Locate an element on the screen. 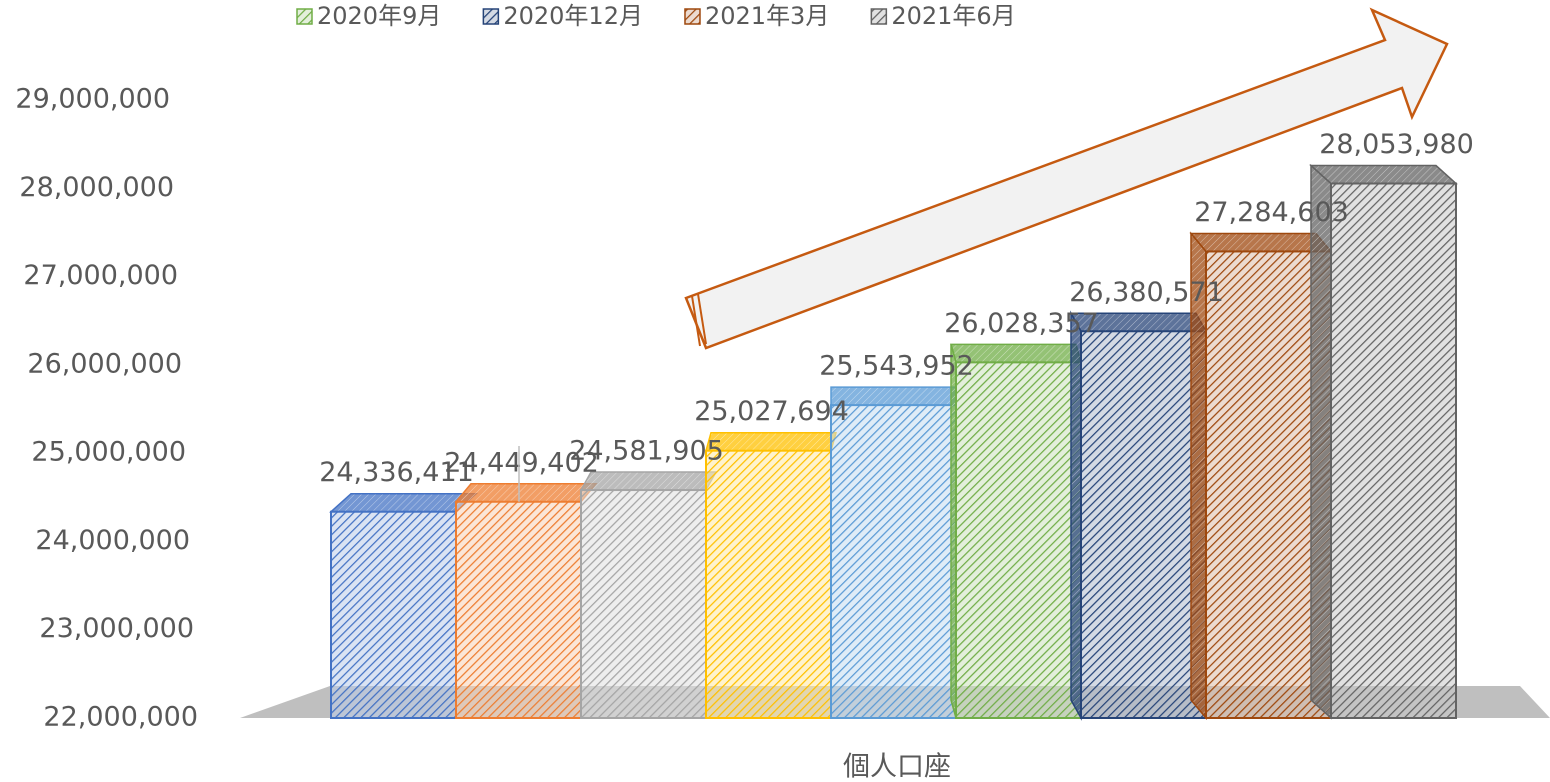  data-label: 28,053,980 is located at coordinates (1396, 144).